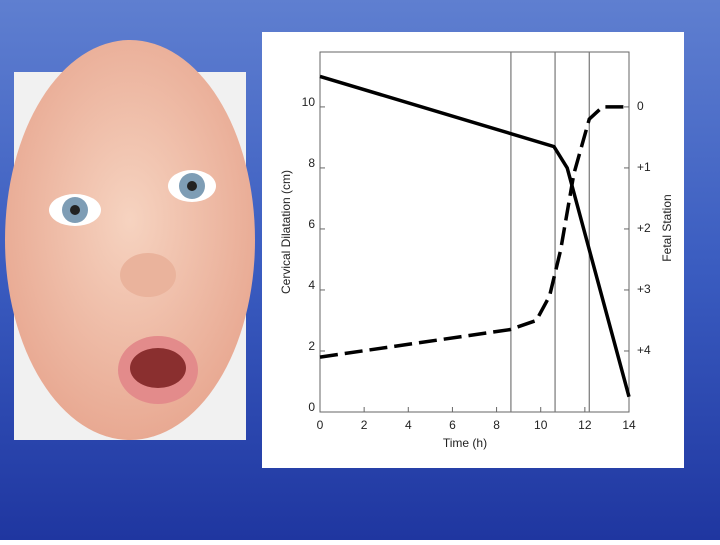 This screenshot has height=545, width=720. I want to click on y-tick-label: 10, so click(309, 102).